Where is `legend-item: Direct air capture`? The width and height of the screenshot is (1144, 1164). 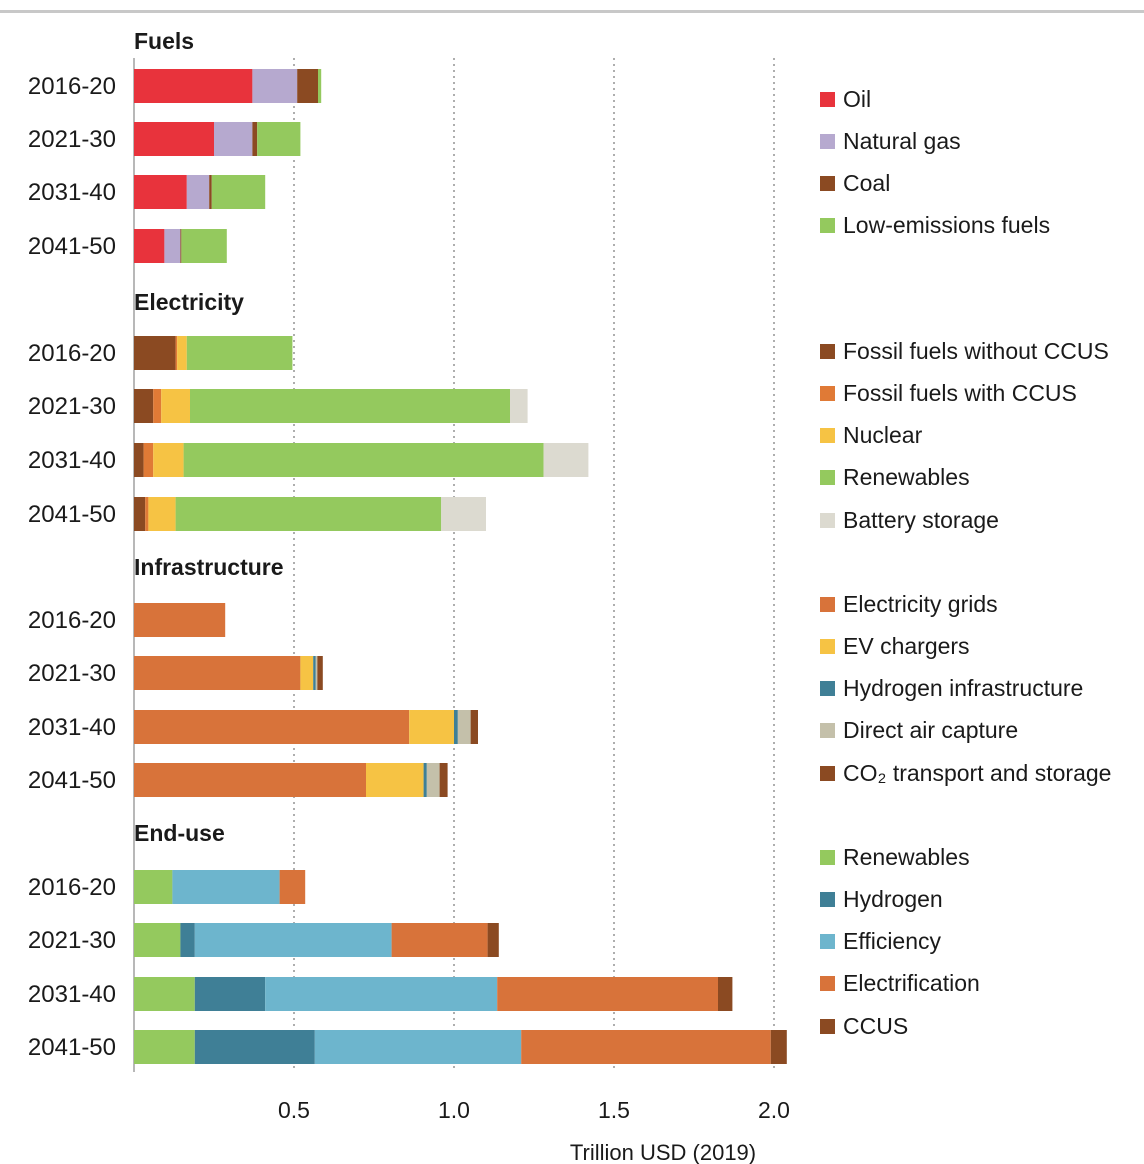 legend-item: Direct air capture is located at coordinates (919, 731).